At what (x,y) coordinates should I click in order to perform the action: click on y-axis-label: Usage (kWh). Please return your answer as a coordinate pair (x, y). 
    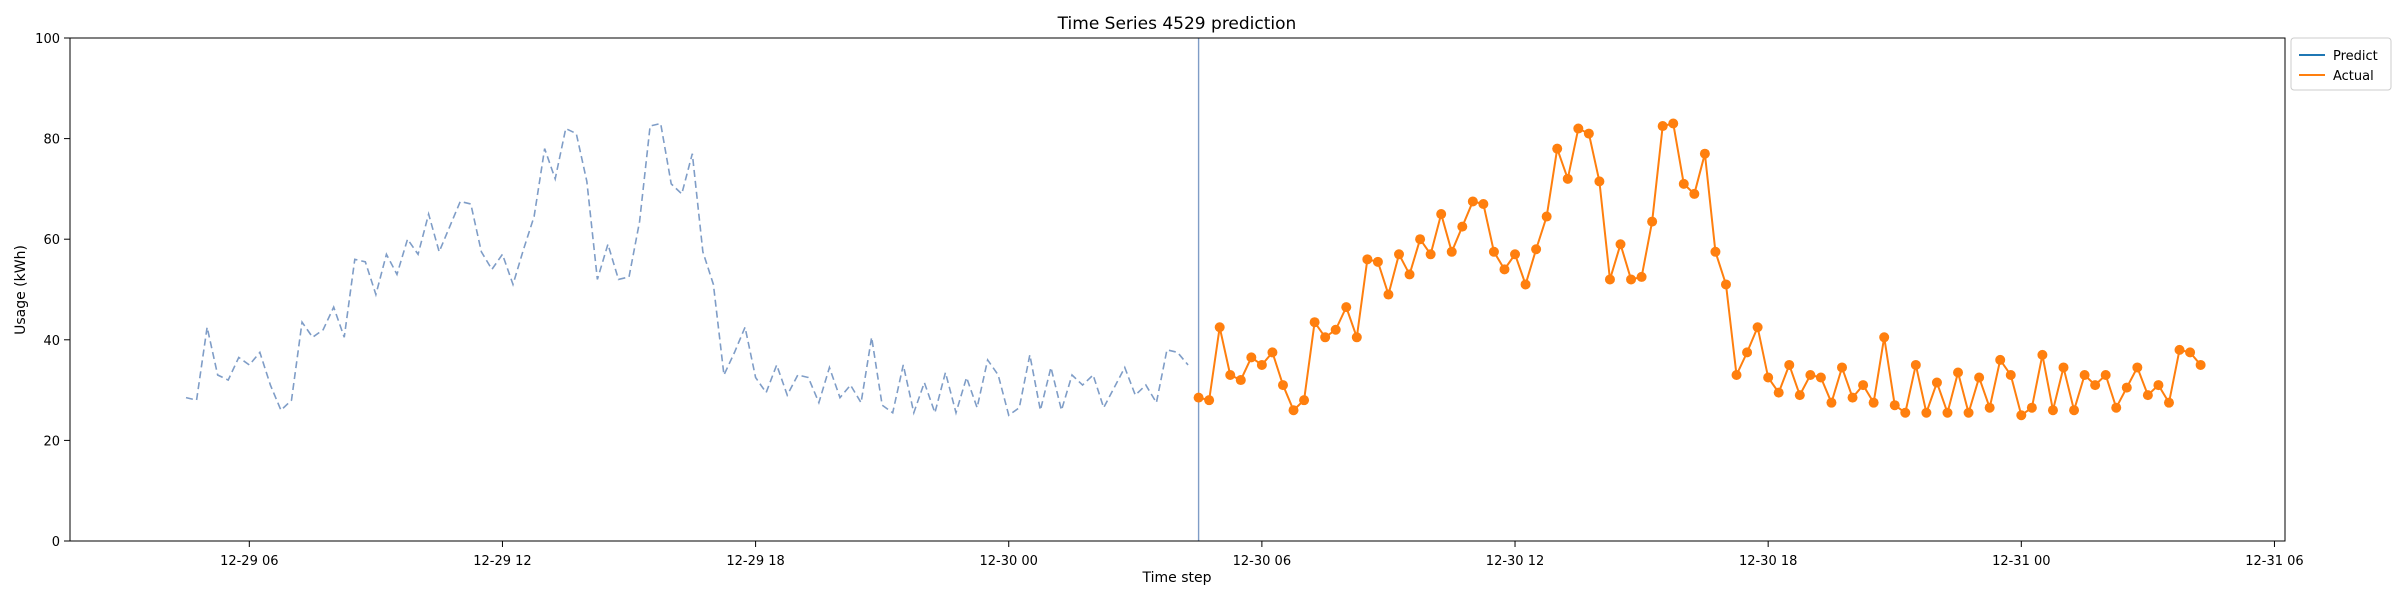
    Looking at the image, I should click on (21, 290).